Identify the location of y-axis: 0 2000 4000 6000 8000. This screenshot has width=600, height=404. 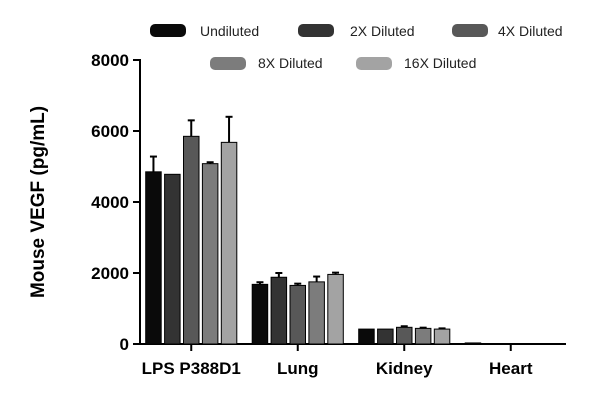
(116, 202).